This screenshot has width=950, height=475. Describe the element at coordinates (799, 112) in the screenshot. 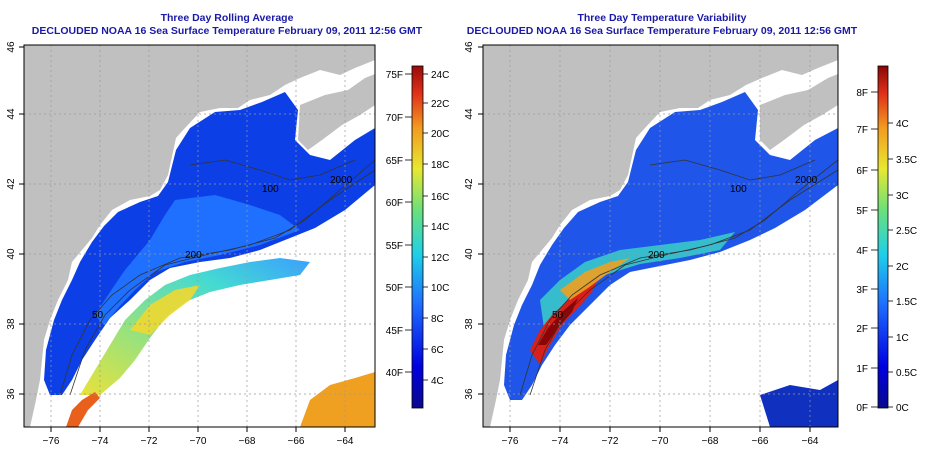

I see `right-nova-scotia-land` at that location.